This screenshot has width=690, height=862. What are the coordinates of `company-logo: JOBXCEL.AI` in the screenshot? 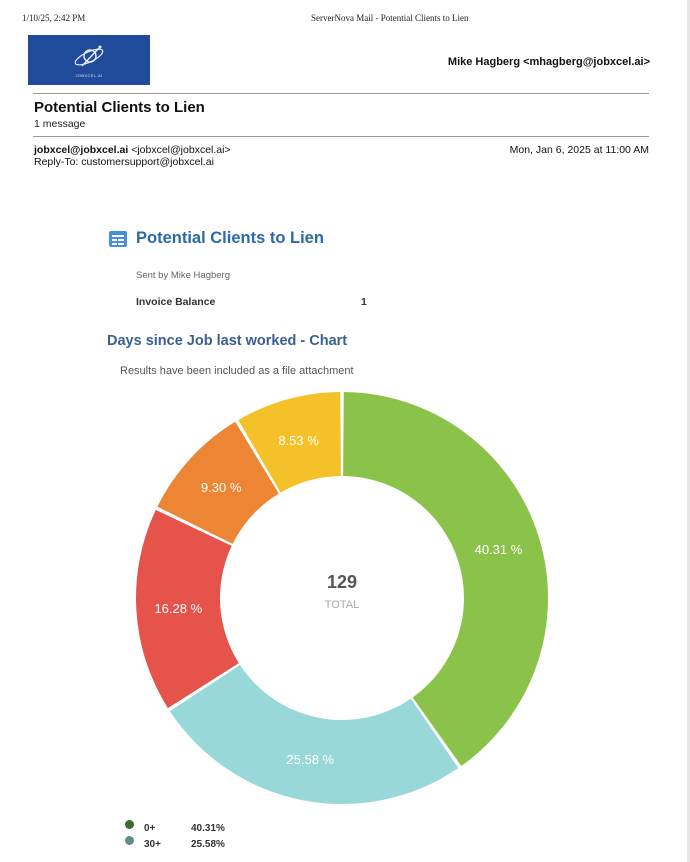 It's located at (89, 60).